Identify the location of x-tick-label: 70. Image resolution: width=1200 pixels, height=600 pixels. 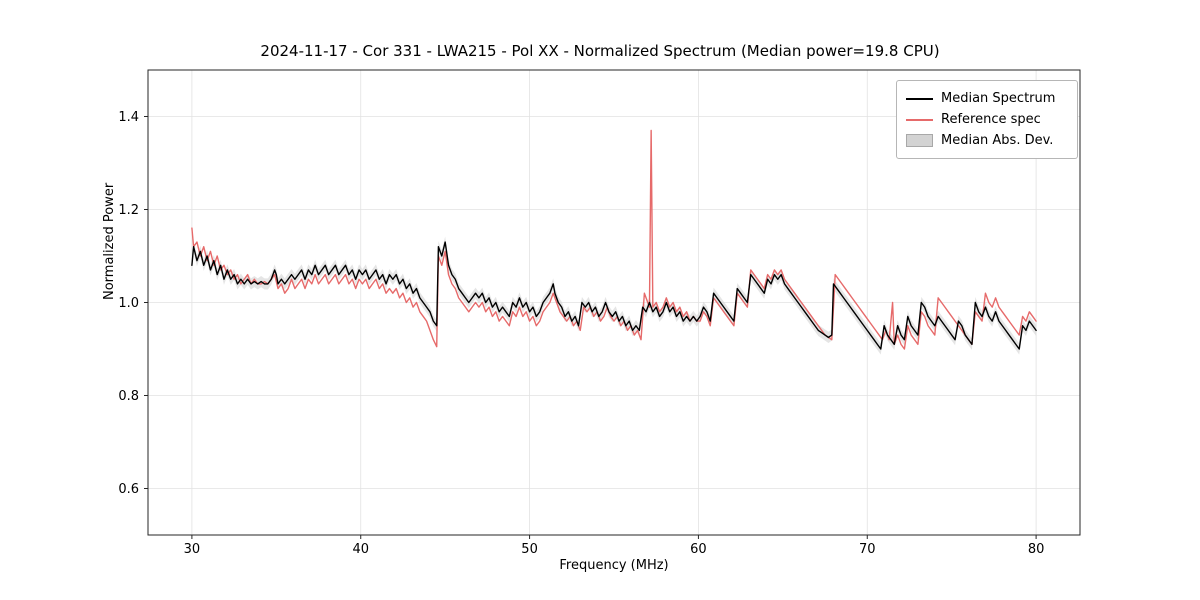
(867, 549).